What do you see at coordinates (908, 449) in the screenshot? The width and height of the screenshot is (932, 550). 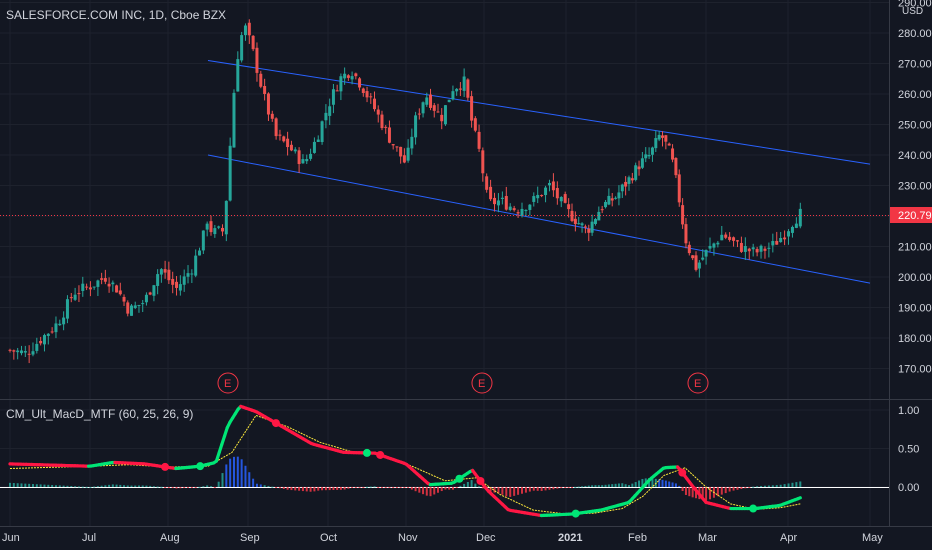 I see `indicator-axis: 1.00 0.50 0.00` at bounding box center [908, 449].